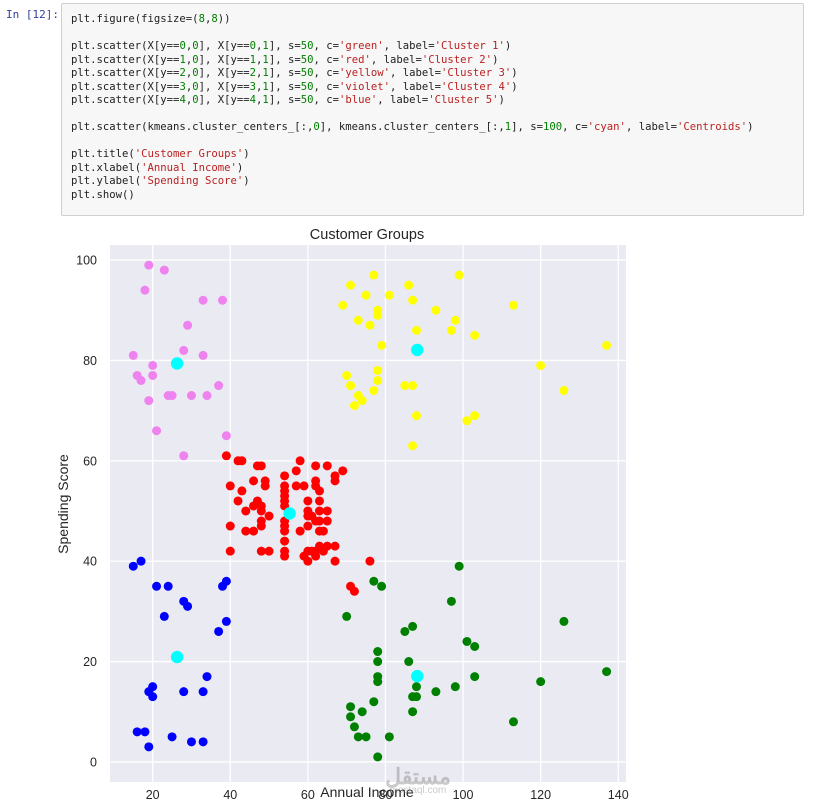  Describe the element at coordinates (32, 14) in the screenshot. I see `cell-prompt: In [12]:` at that location.